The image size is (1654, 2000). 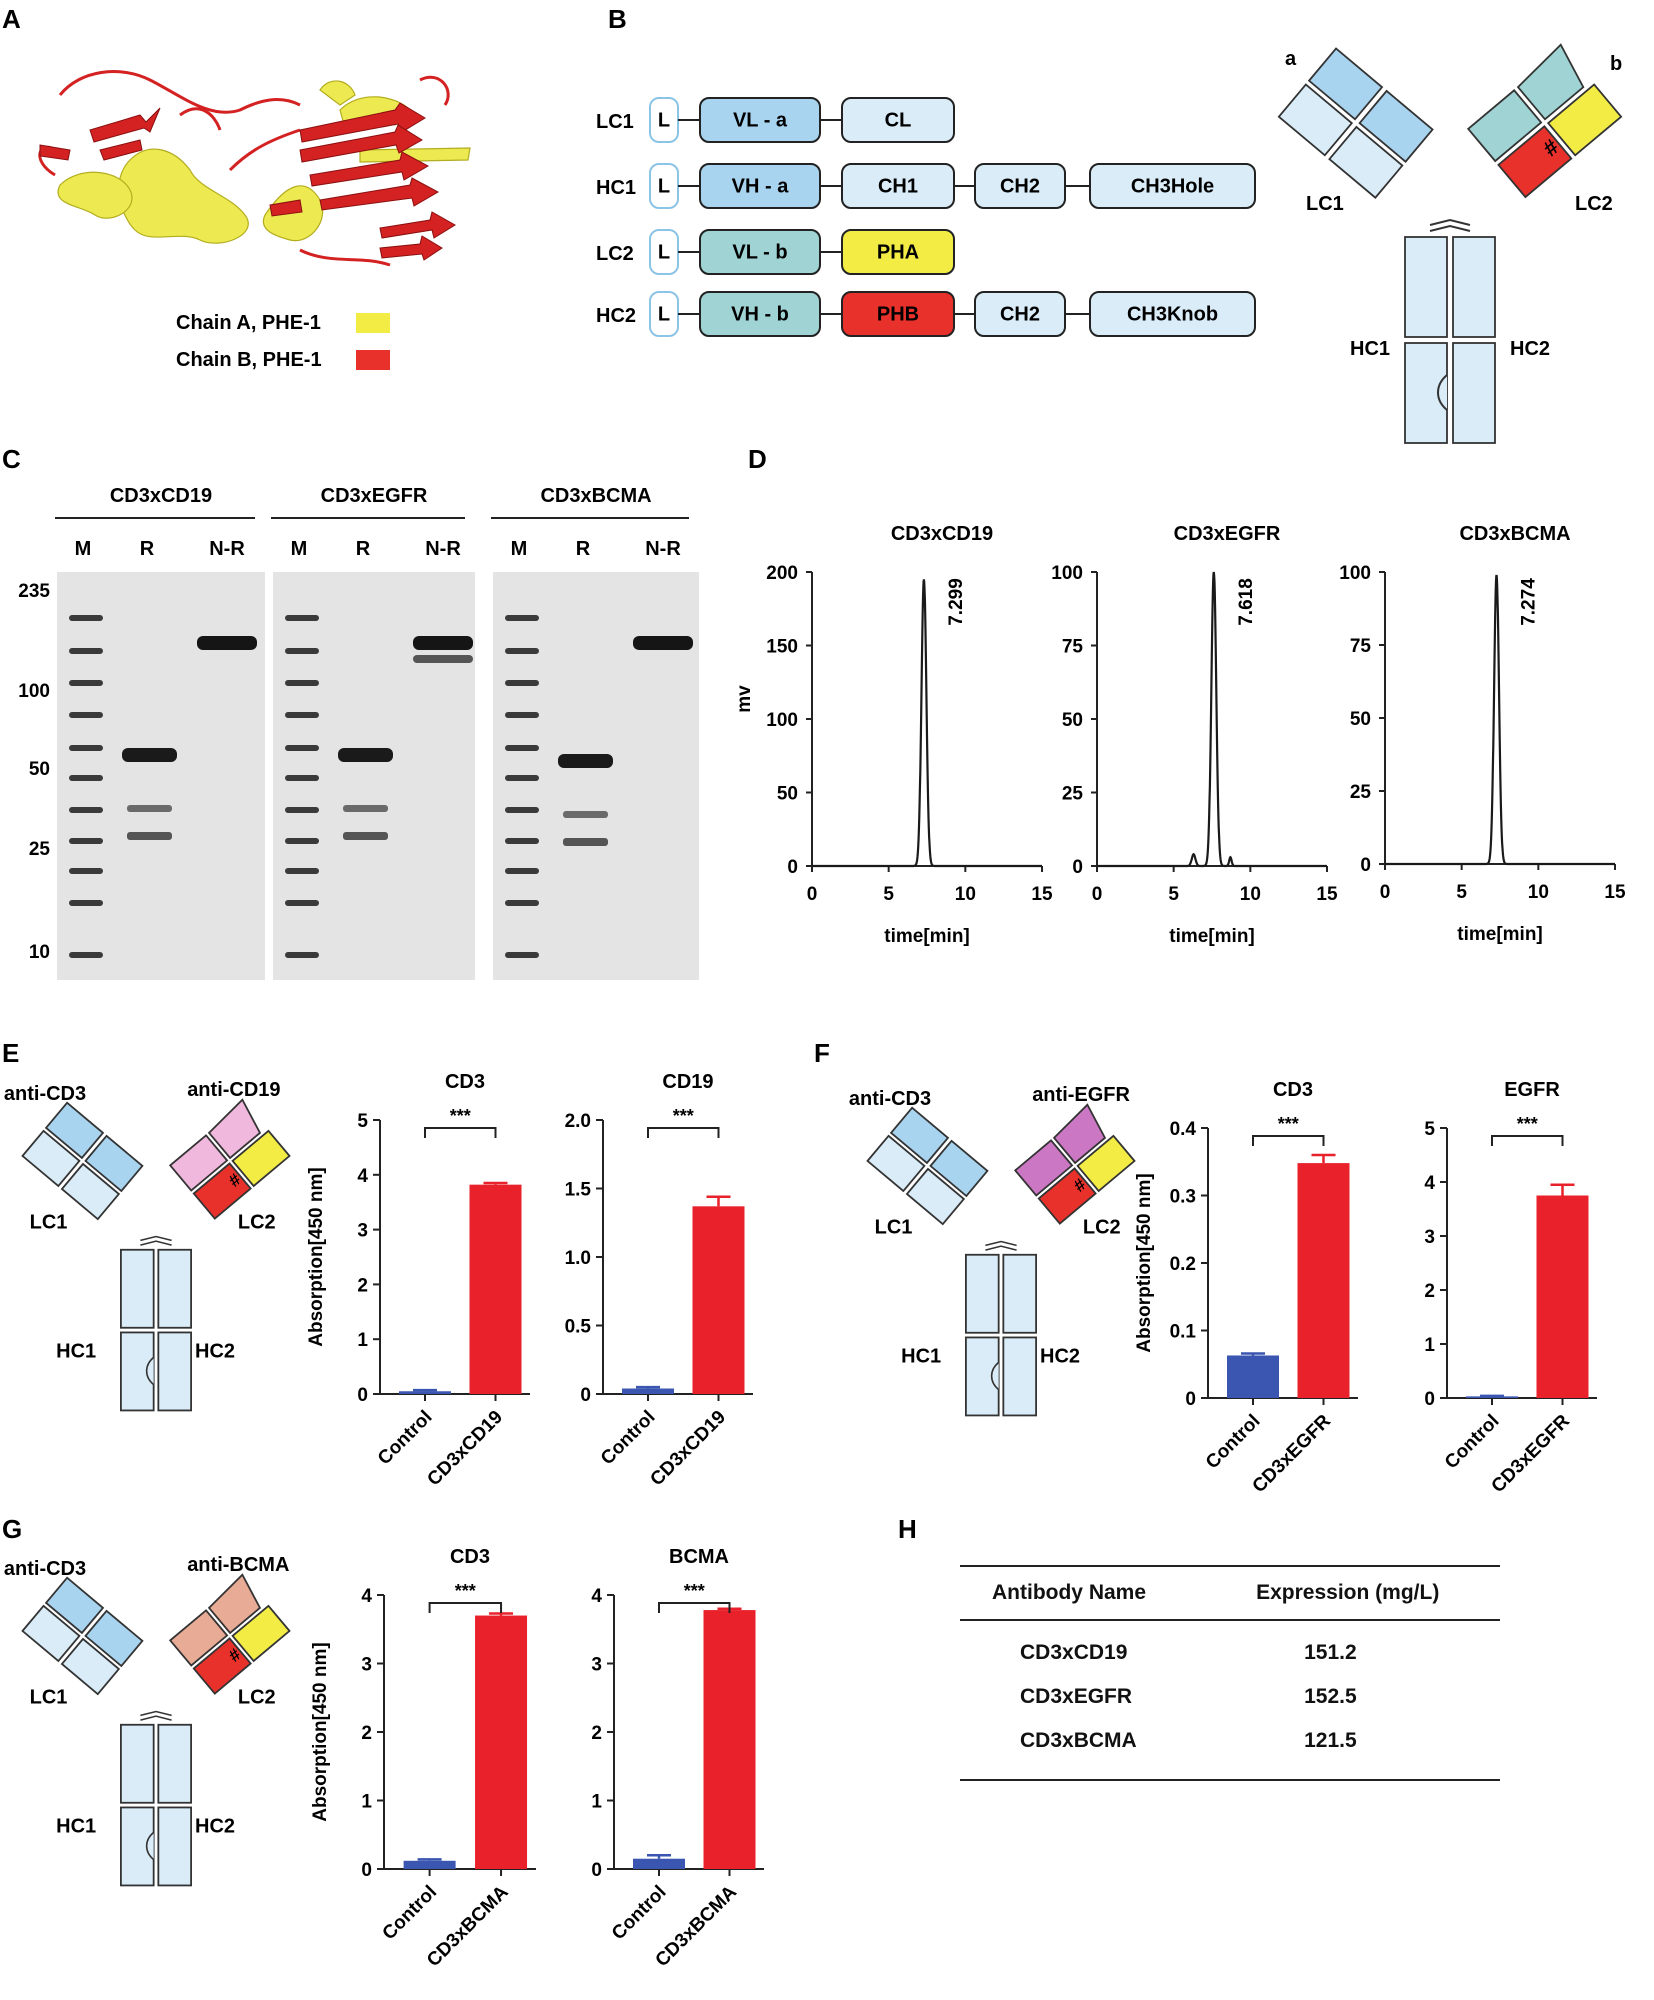 I want to click on fc-right-lower, so click(x=1019, y=1376).